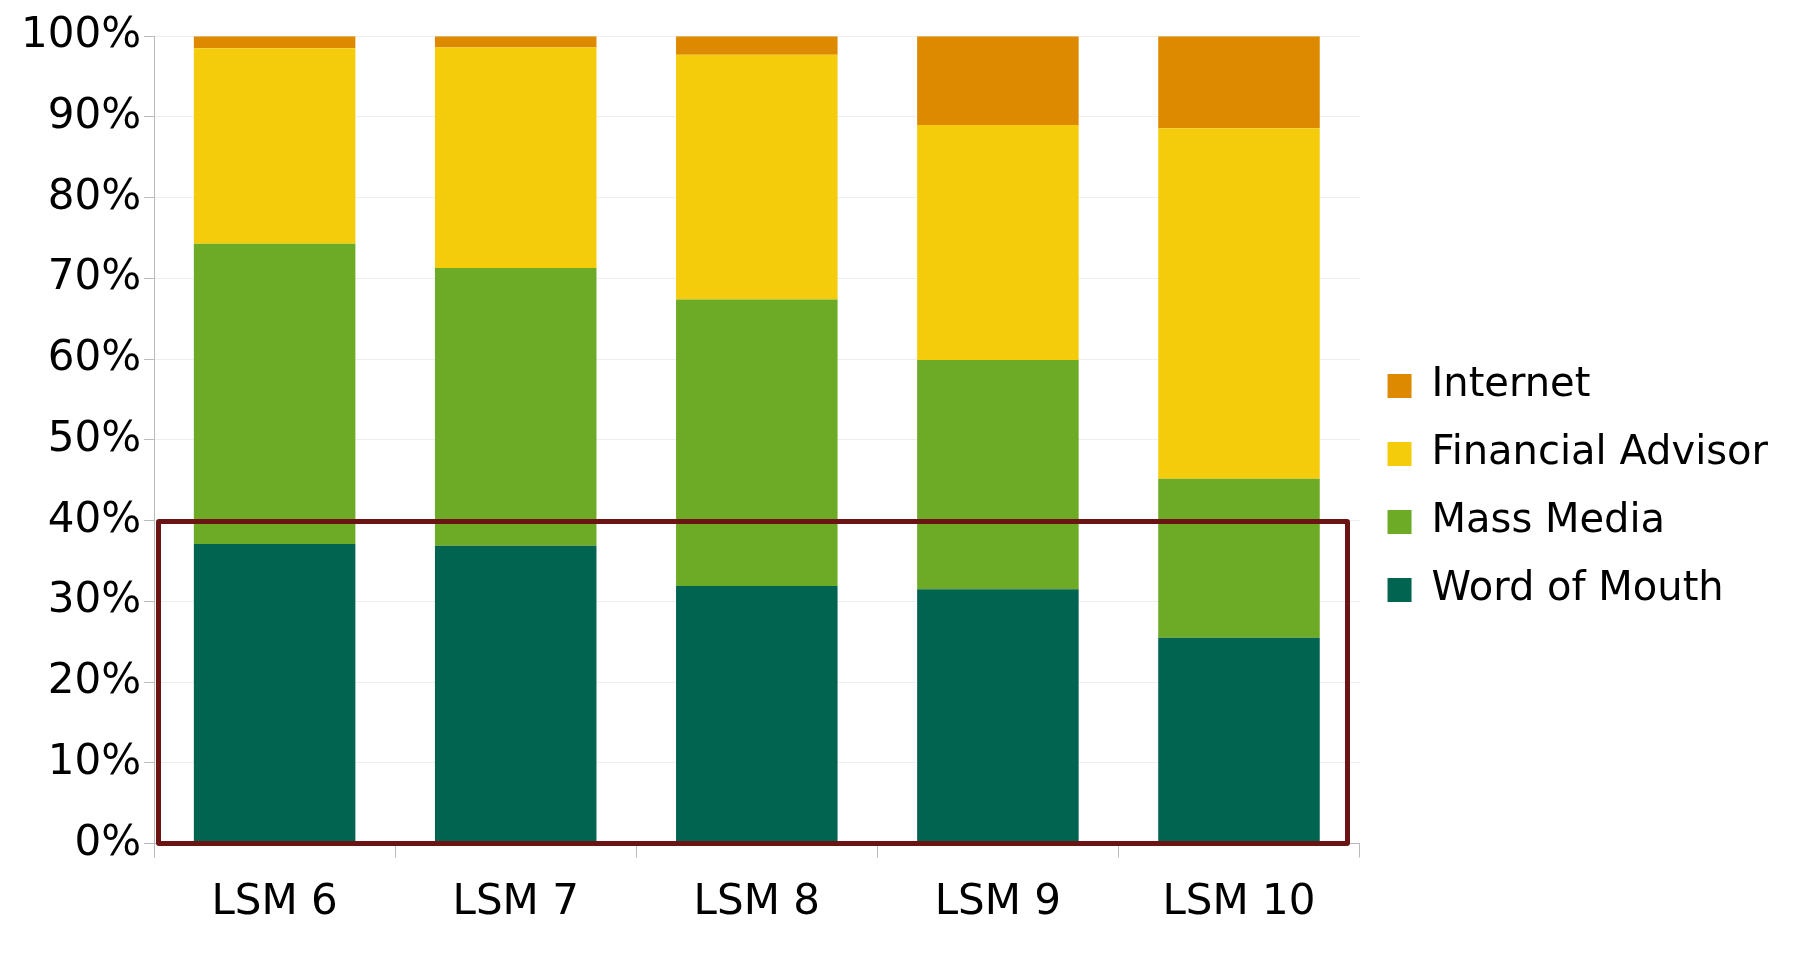 The height and width of the screenshot is (968, 1796). Describe the element at coordinates (94, 759) in the screenshot. I see `y-tick-label: 10%` at that location.